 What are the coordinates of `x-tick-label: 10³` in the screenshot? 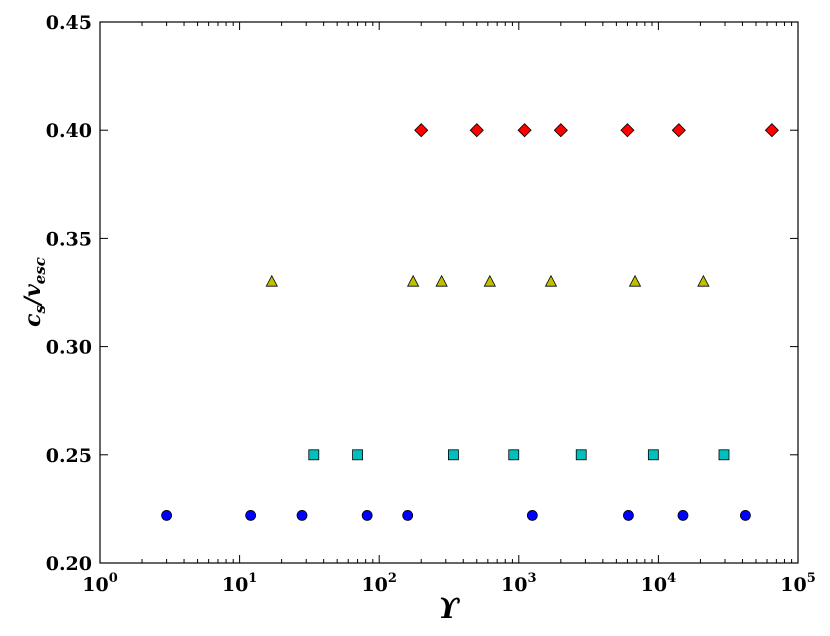 It's located at (519, 583).